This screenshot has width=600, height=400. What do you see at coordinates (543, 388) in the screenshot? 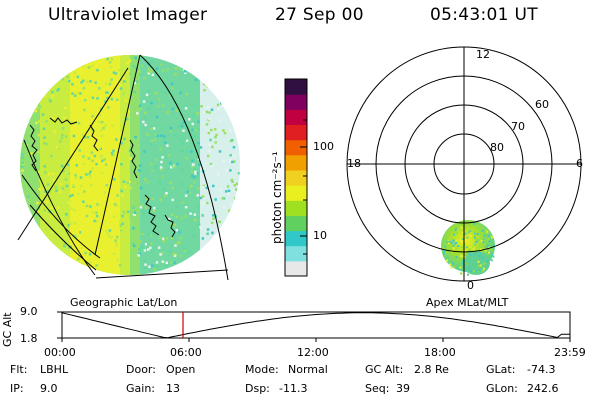
I see `glon-value: 242.6` at bounding box center [543, 388].